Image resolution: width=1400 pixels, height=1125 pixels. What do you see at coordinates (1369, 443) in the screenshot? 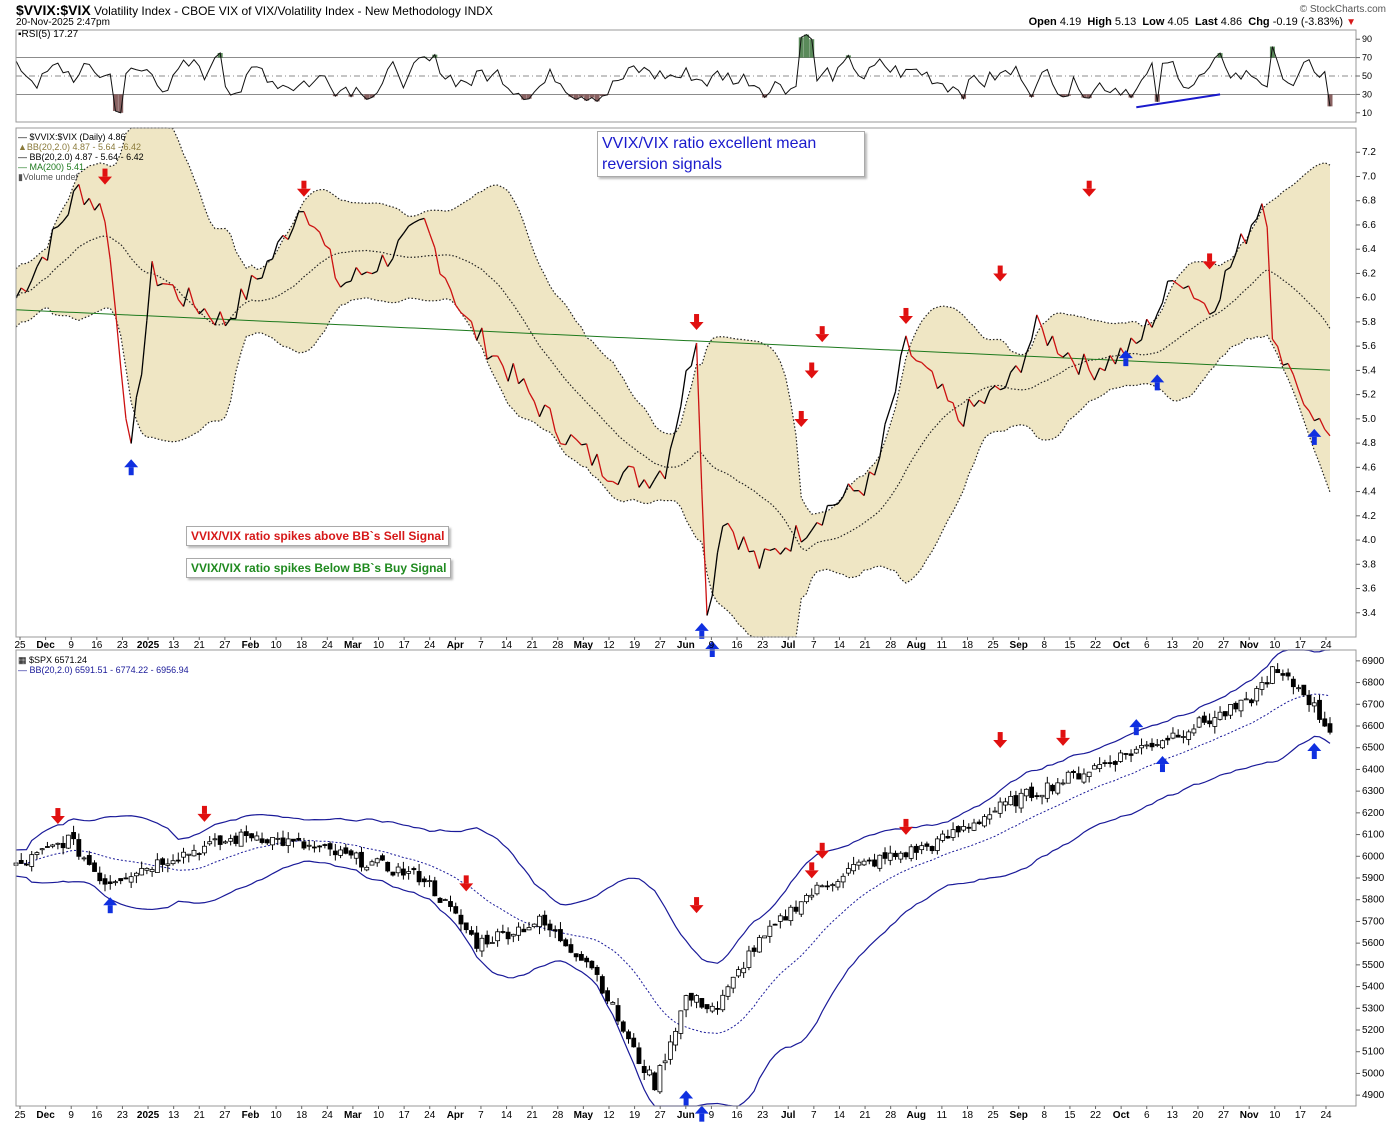
I see `main-tick-label: 4.8` at bounding box center [1369, 443].